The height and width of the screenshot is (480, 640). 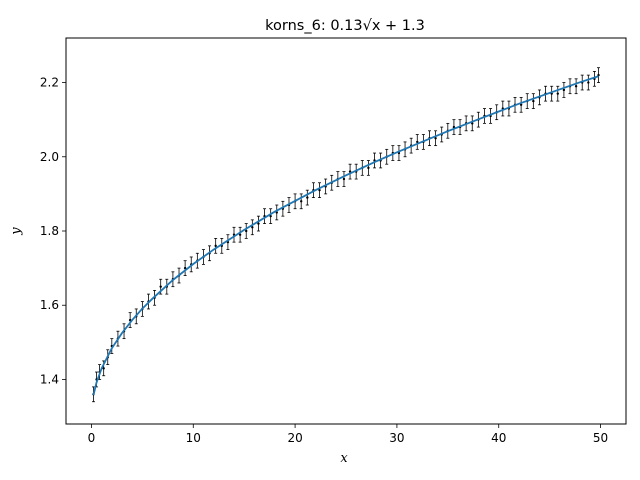 What do you see at coordinates (193, 438) in the screenshot?
I see `x-tick-label: 10` at bounding box center [193, 438].